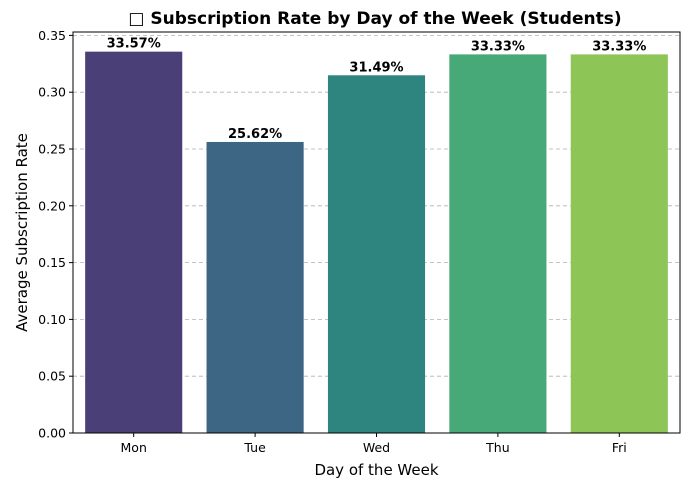 The image size is (690, 490). Describe the element at coordinates (52, 205) in the screenshot. I see `y-tick-label: 0.20` at that location.